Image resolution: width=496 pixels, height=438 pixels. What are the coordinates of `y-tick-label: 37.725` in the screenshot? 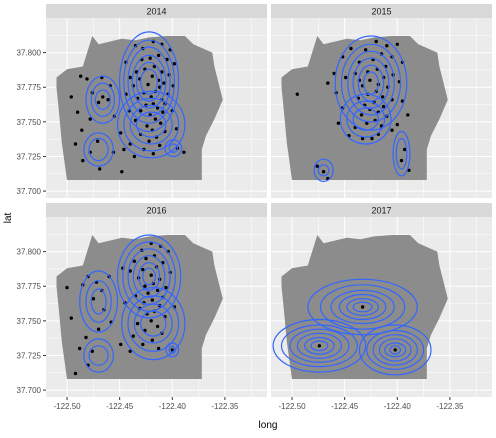 It's located at (29, 156).